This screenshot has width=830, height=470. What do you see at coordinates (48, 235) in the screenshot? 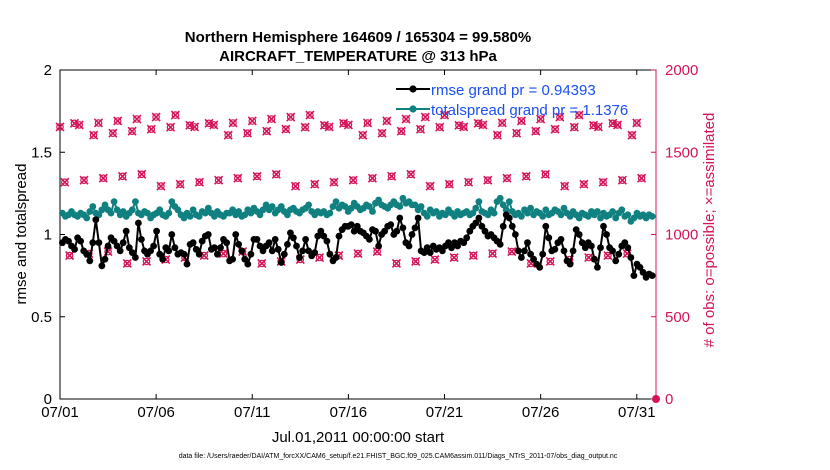
I see `y-left-tick-label: 1` at bounding box center [48, 235].